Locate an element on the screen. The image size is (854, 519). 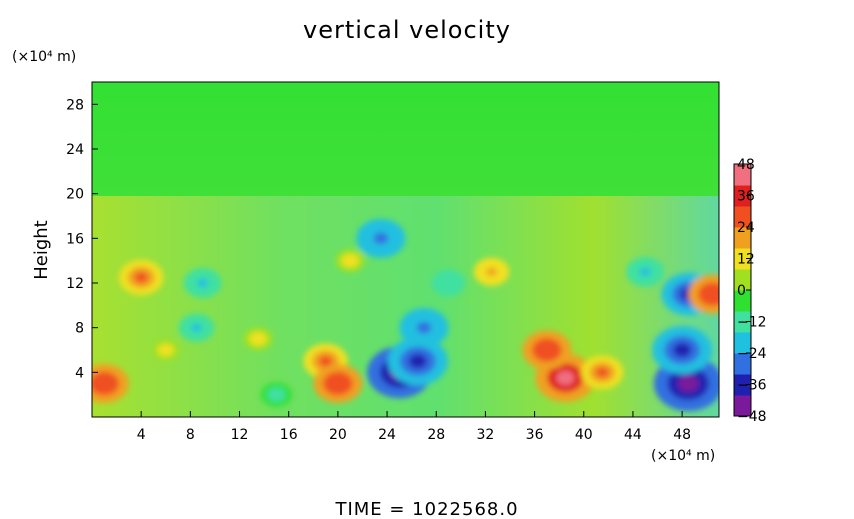
x-tick-label: 28 is located at coordinates (436, 435).